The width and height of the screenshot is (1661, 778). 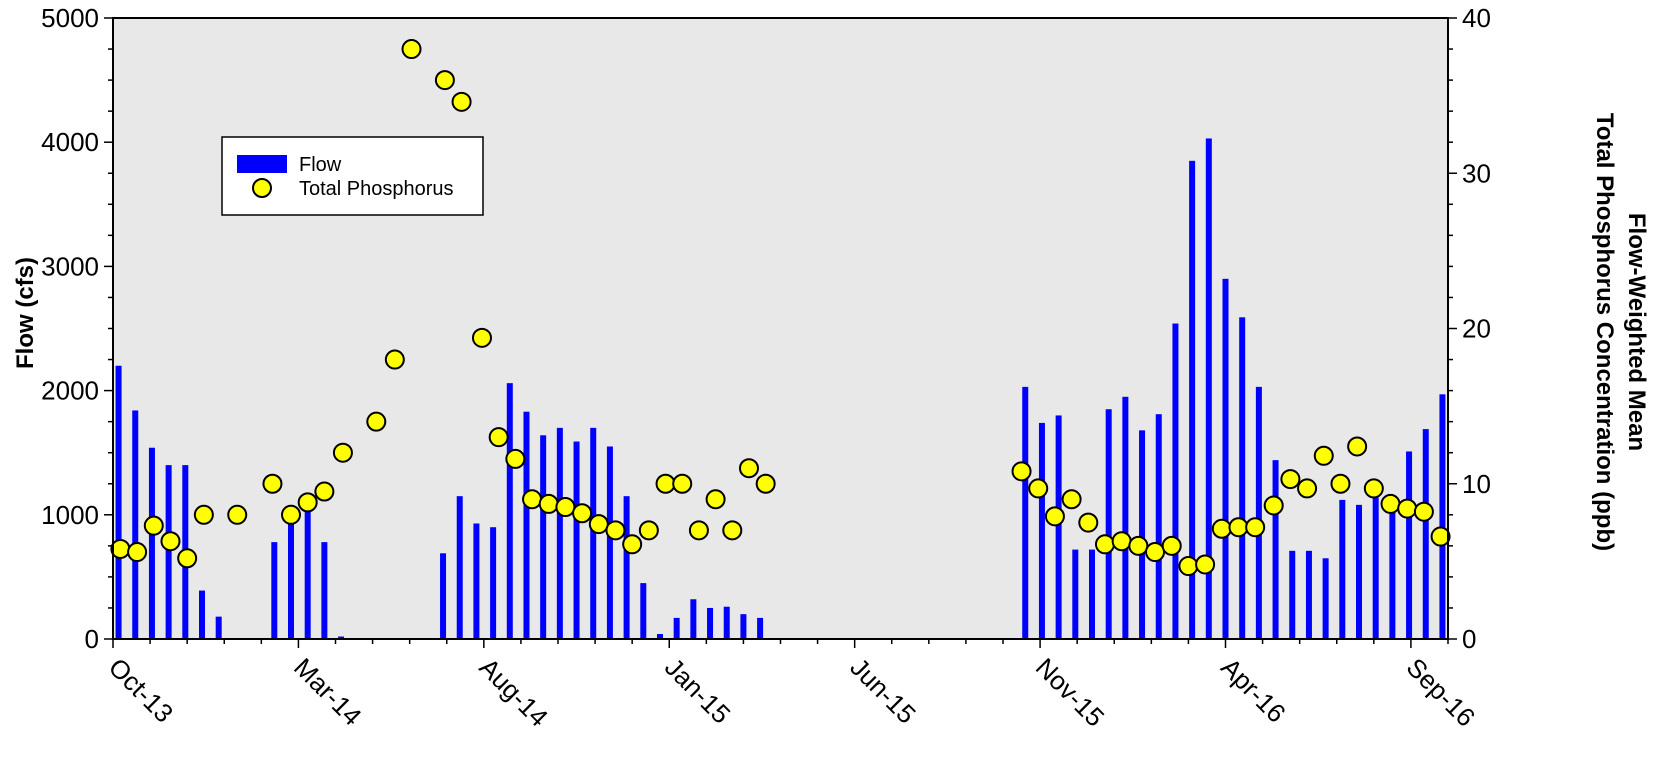 What do you see at coordinates (1441, 692) in the screenshot?
I see `x-tick-label: Sep-16` at bounding box center [1441, 692].